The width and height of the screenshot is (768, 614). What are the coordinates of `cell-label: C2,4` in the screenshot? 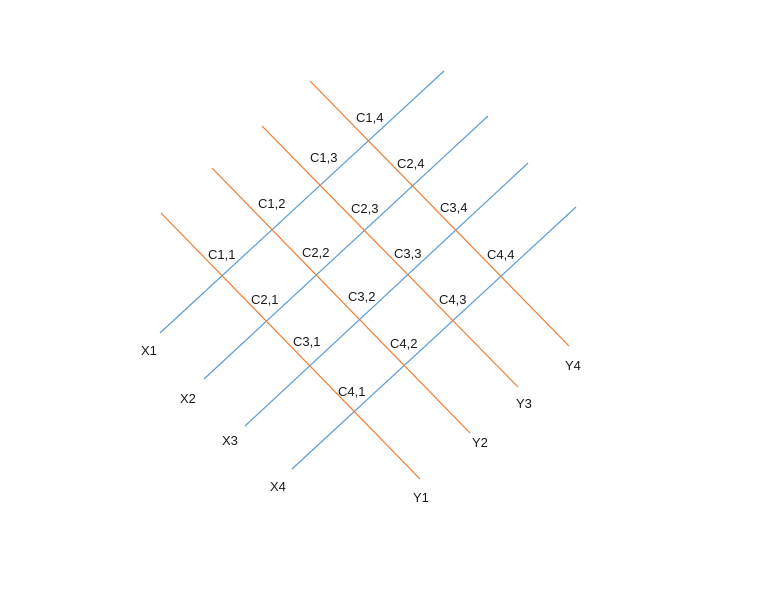 It's located at (410, 163).